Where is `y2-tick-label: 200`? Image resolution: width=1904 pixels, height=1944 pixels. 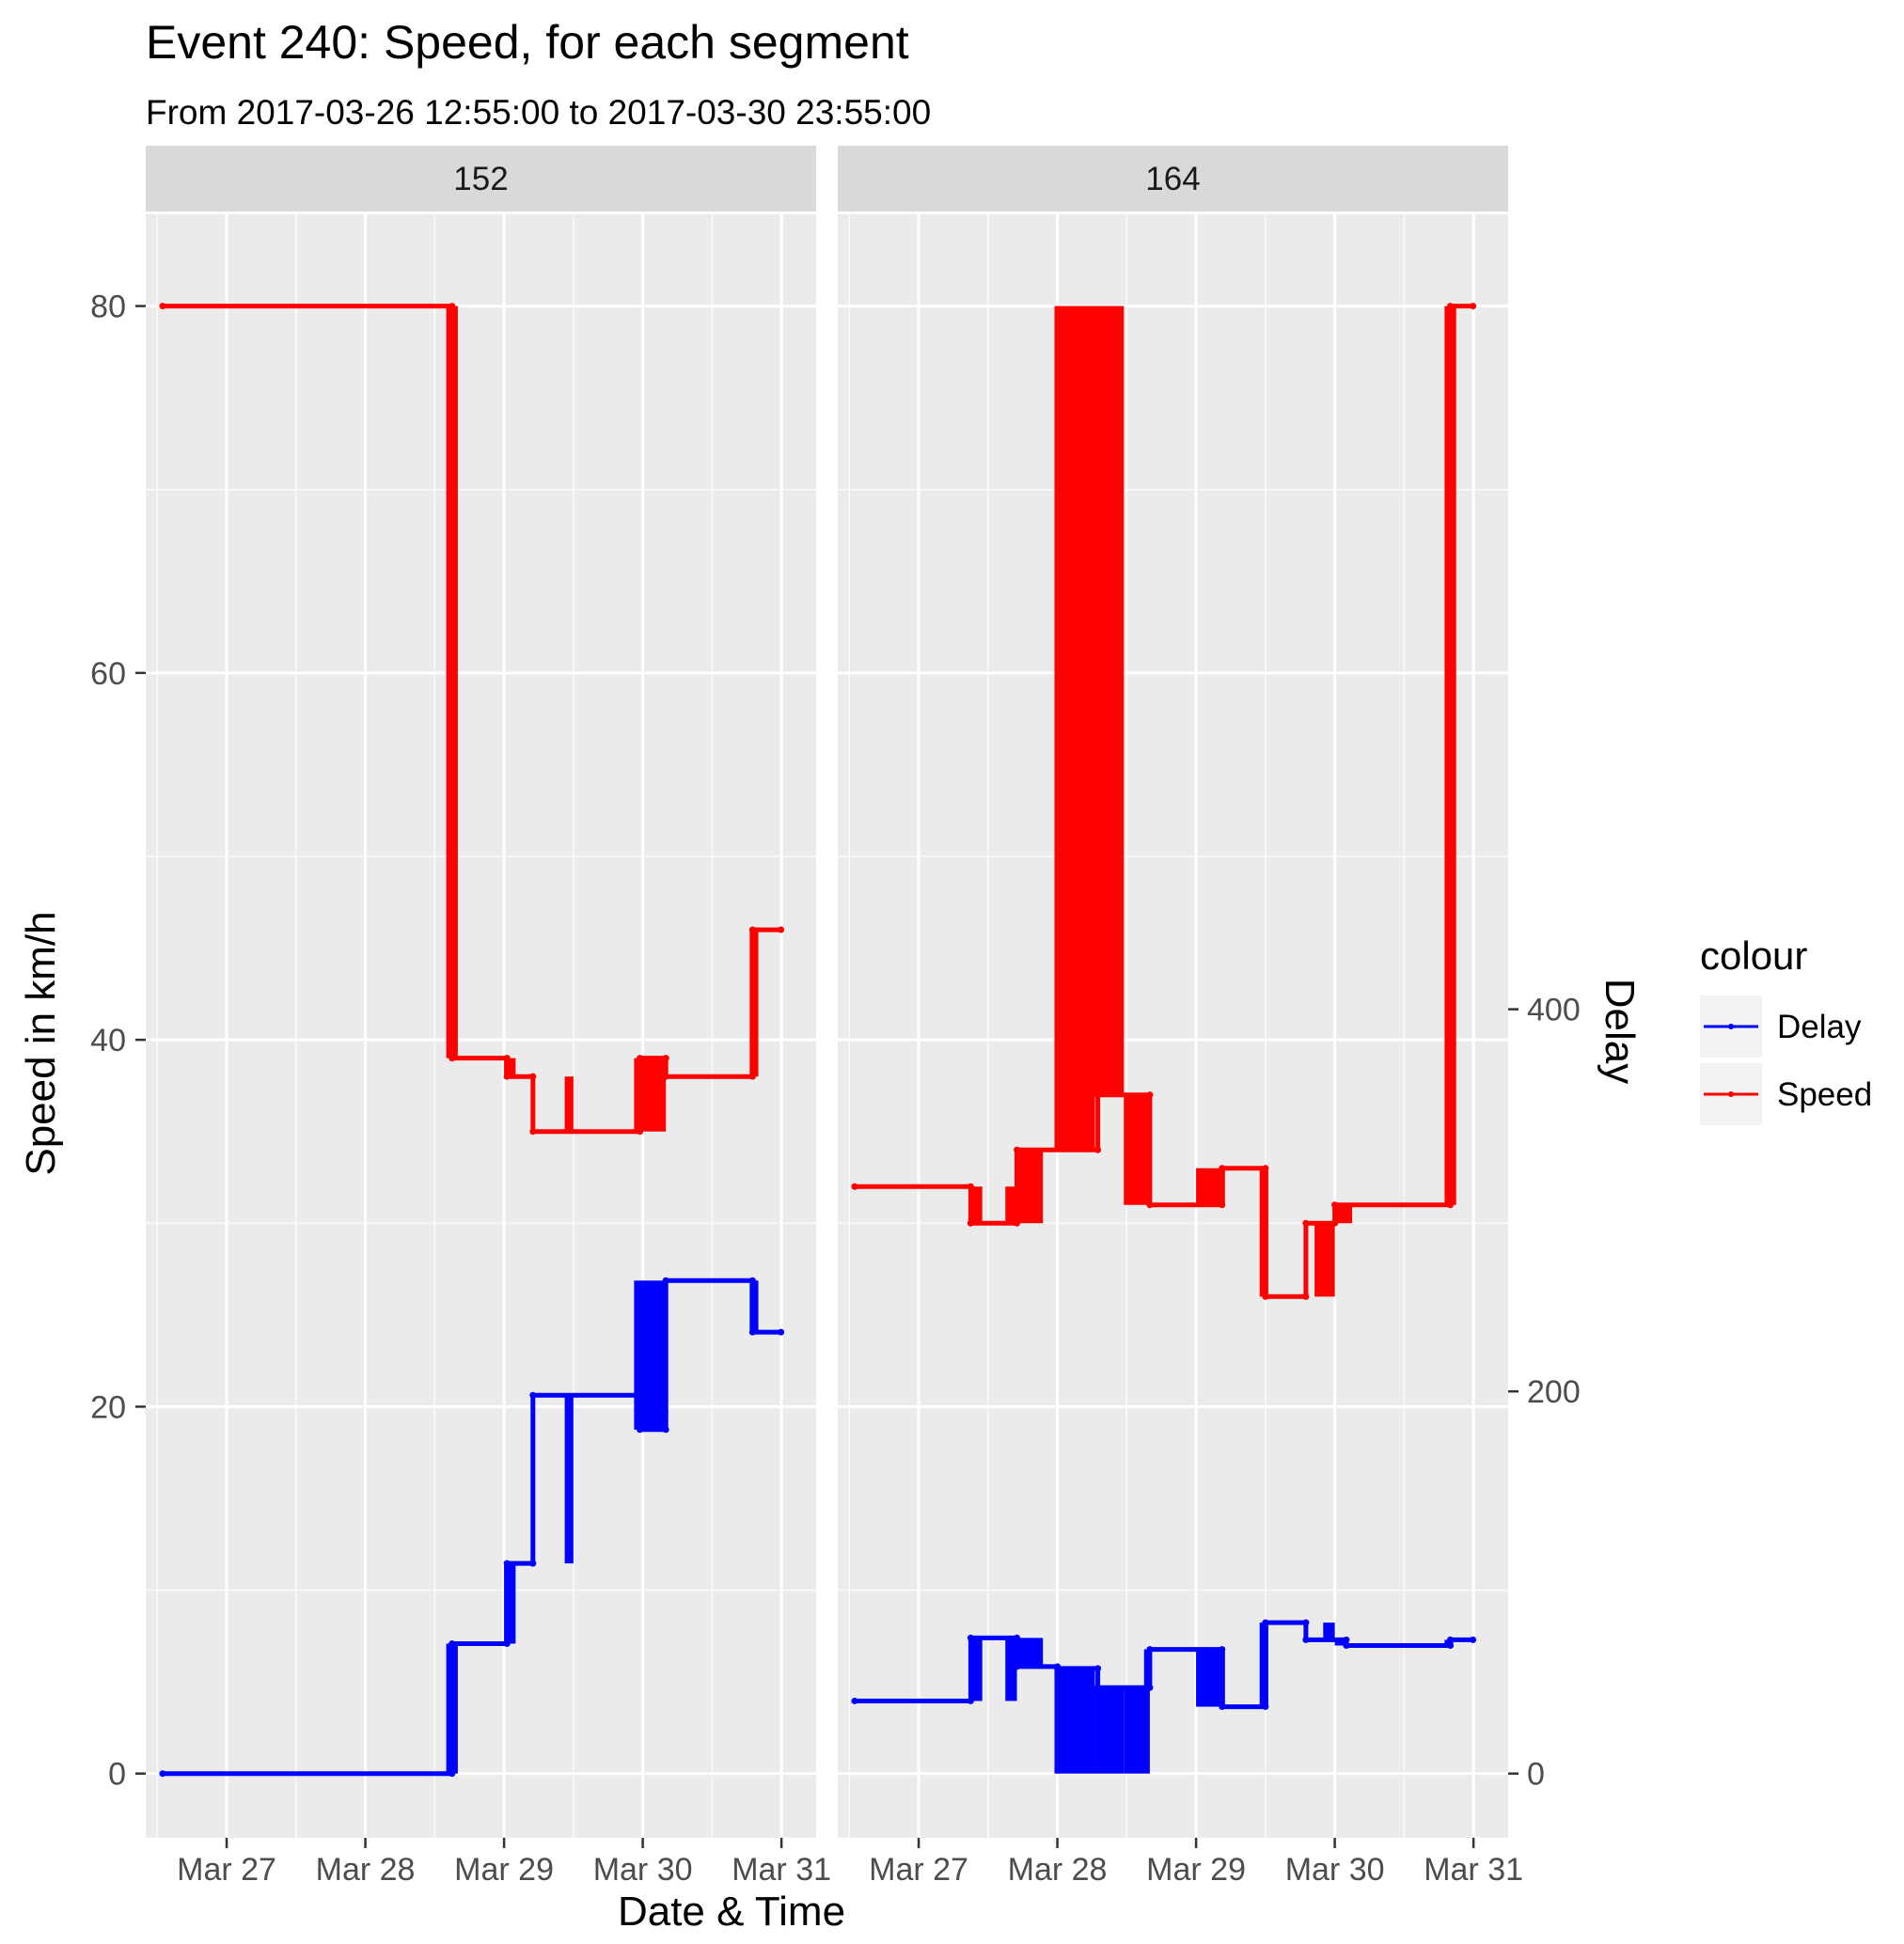
y2-tick-label: 200 is located at coordinates (1554, 1392).